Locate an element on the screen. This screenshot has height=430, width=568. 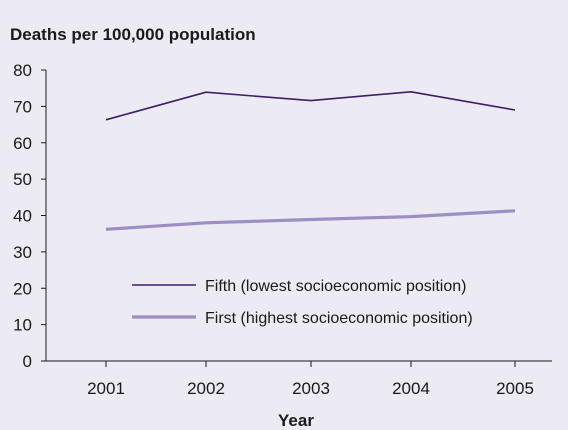
y-tick-label: 80 is located at coordinates (22, 70).